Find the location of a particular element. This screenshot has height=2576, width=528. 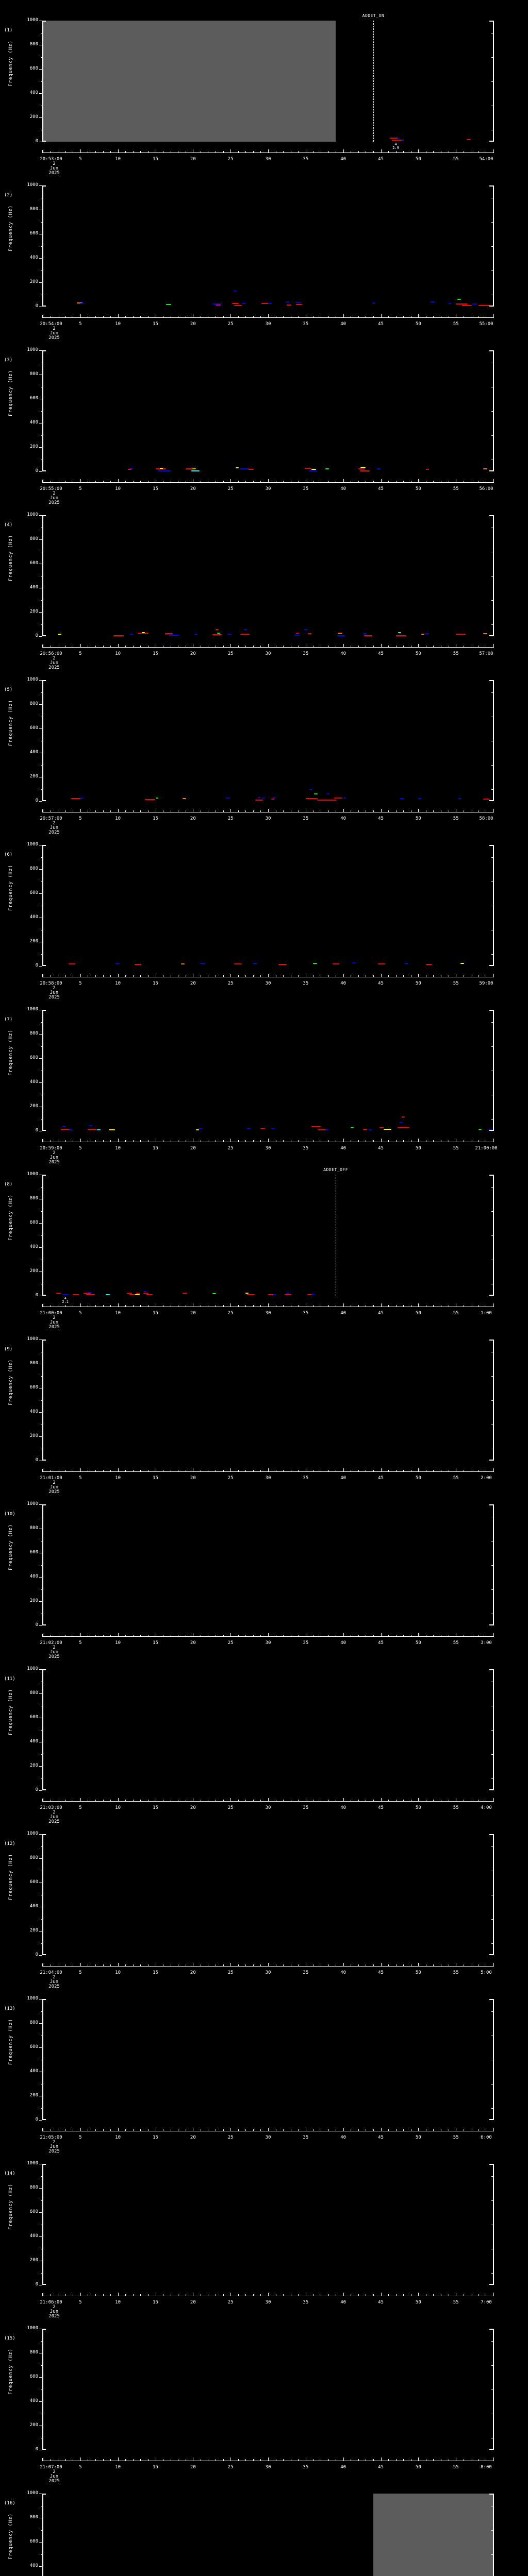

x-tick-label: 55 is located at coordinates (456, 489).